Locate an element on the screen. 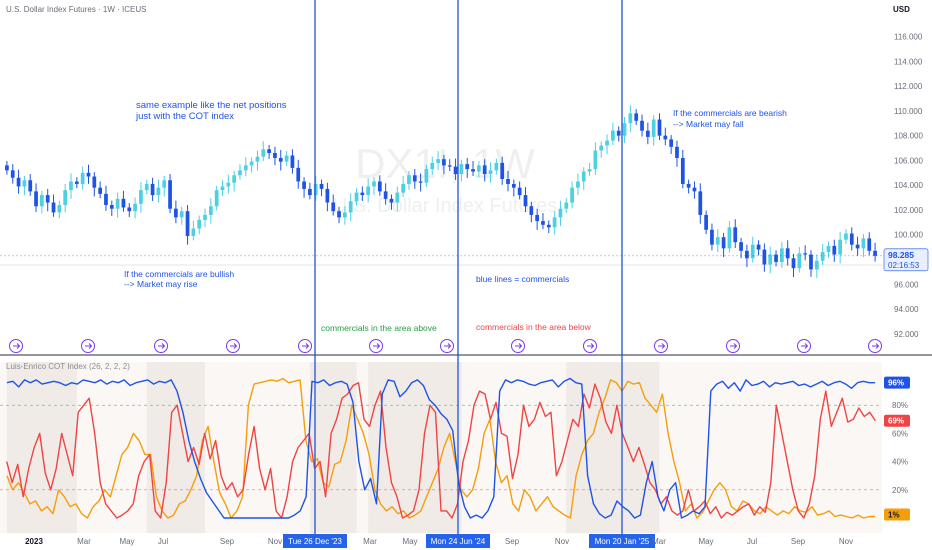  cot-value-label: 96% is located at coordinates (896, 383).